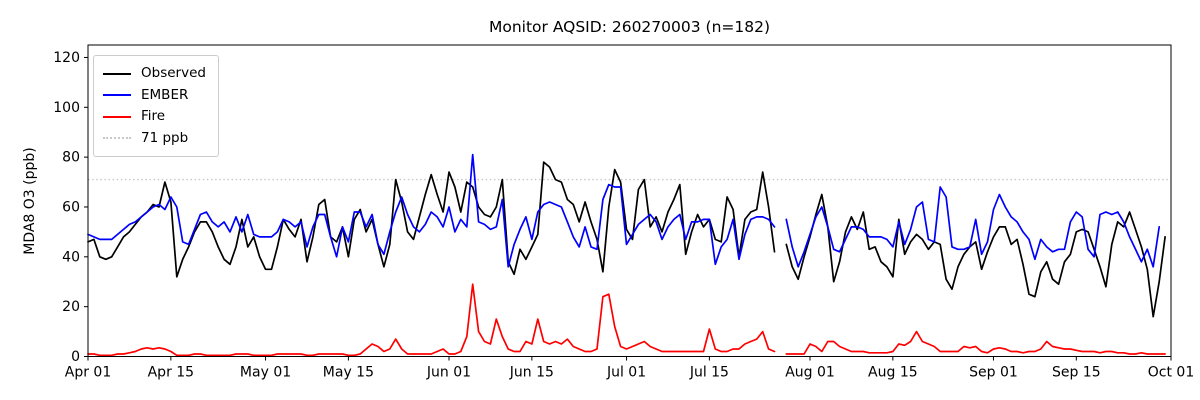 This screenshot has height=400, width=1200. What do you see at coordinates (117, 138) in the screenshot?
I see `legend-line-sample-threshold` at bounding box center [117, 138].